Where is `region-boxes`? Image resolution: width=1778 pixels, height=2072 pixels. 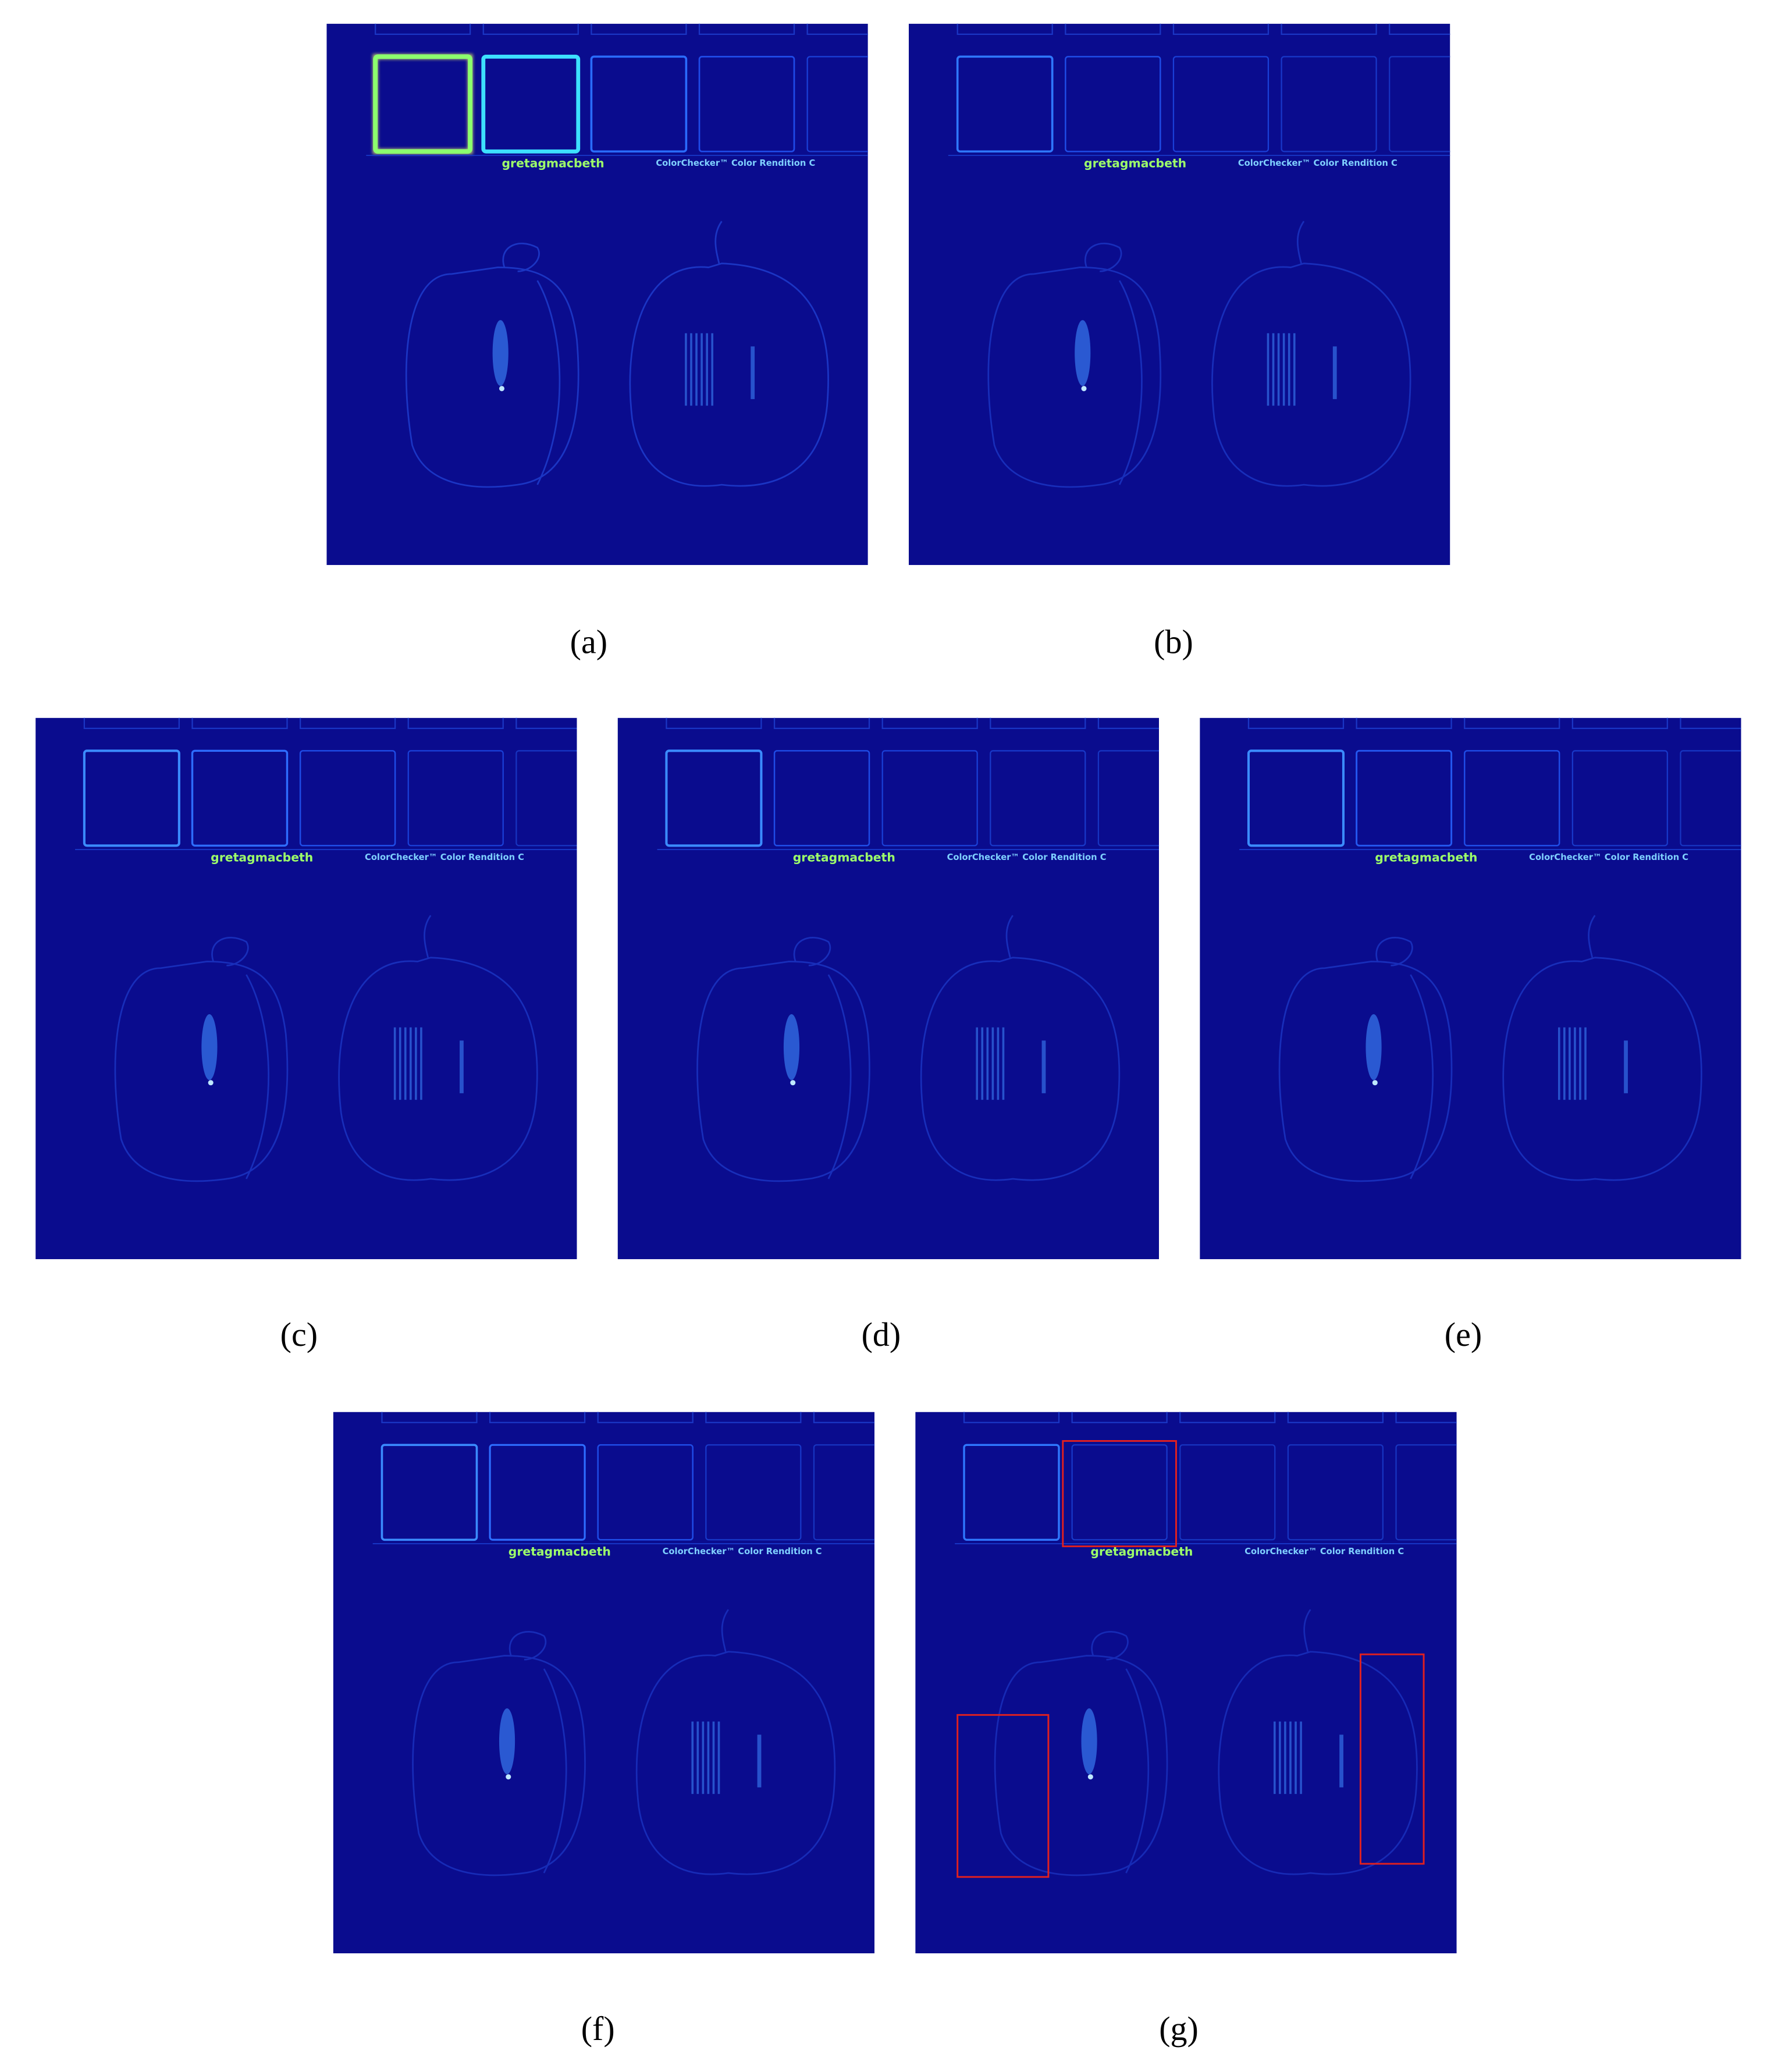
region-boxes is located at coordinates (1190, 1659).